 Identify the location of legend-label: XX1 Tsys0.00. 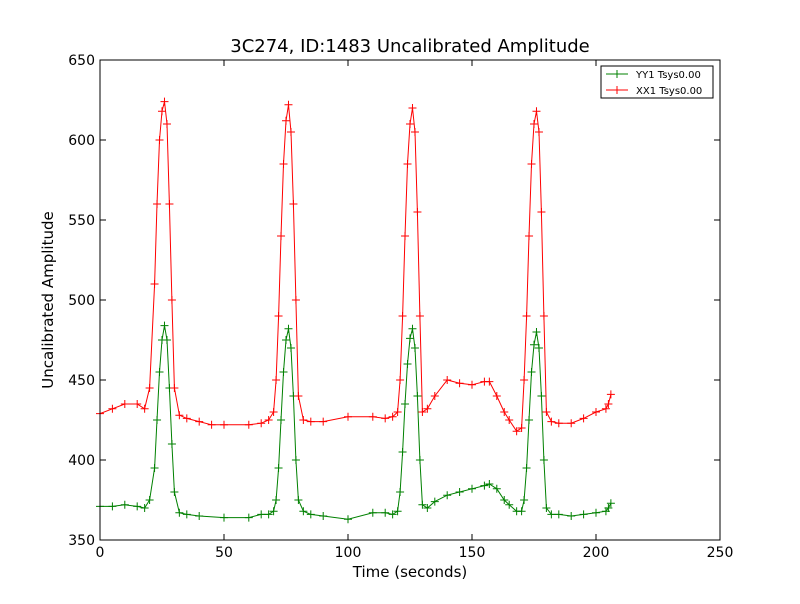
(669, 91).